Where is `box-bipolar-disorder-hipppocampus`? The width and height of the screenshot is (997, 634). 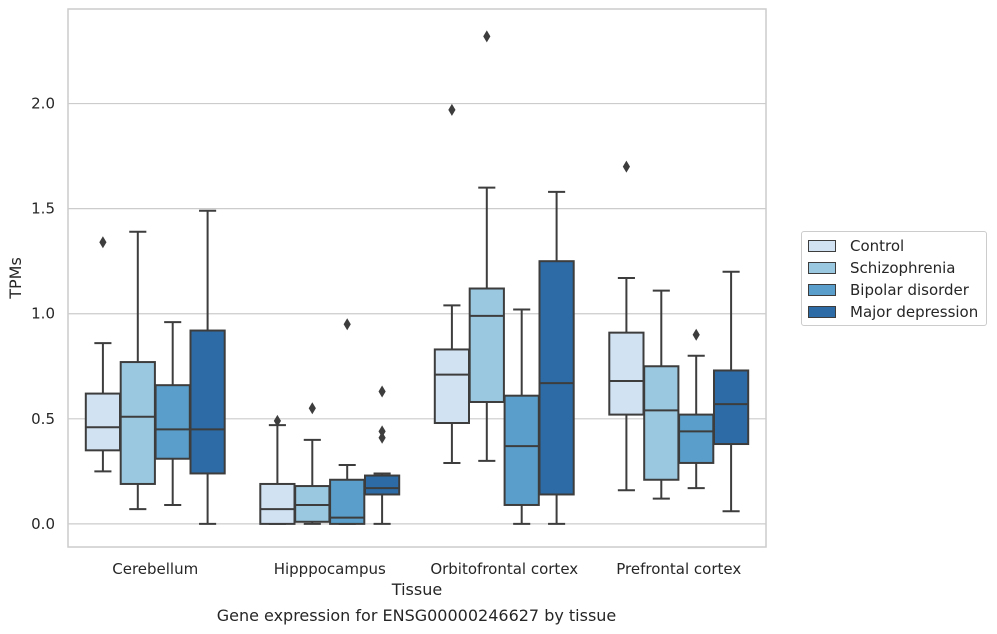 box-bipolar-disorder-hipppocampus is located at coordinates (347, 421).